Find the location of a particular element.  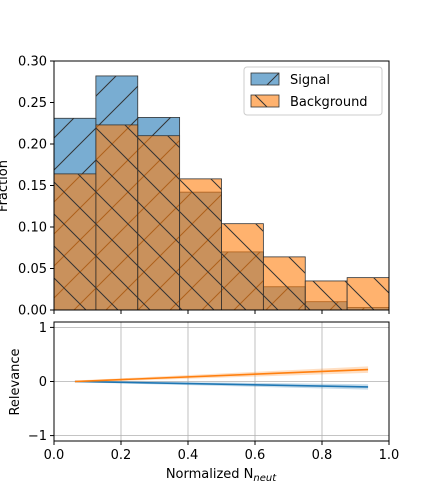

relevance-x-ticks: 0.0 0.2 0.4 0.6 0.8 1.0 is located at coordinates (222, 452).